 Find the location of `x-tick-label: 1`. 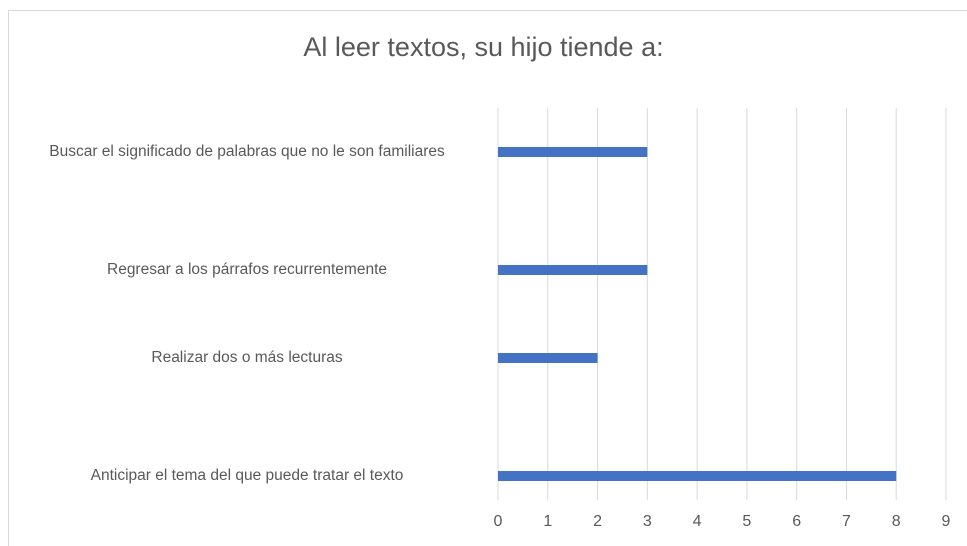

x-tick-label: 1 is located at coordinates (547, 521).